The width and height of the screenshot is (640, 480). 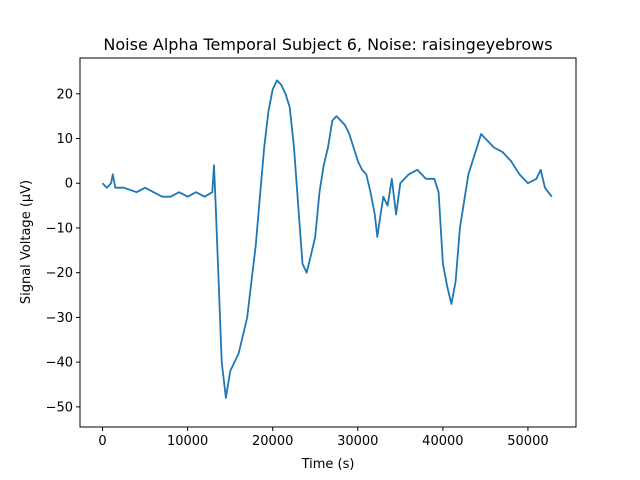 What do you see at coordinates (63, 251) in the screenshot?
I see `y-axis: −50 −40 −30 −20 −10 0 10 20` at bounding box center [63, 251].